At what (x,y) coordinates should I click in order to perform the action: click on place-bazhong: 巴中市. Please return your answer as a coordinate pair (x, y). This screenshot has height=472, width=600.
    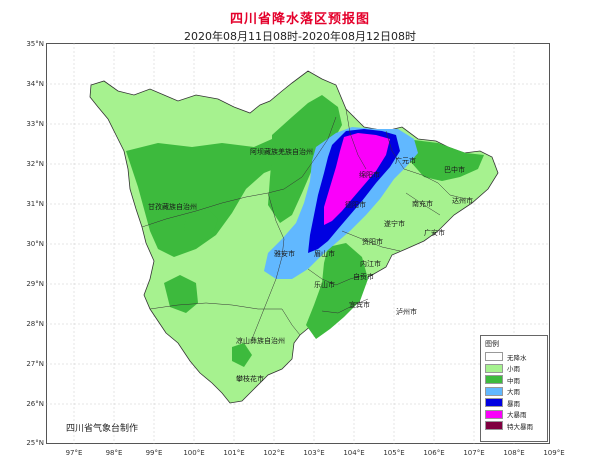
    Looking at the image, I should click on (454, 170).